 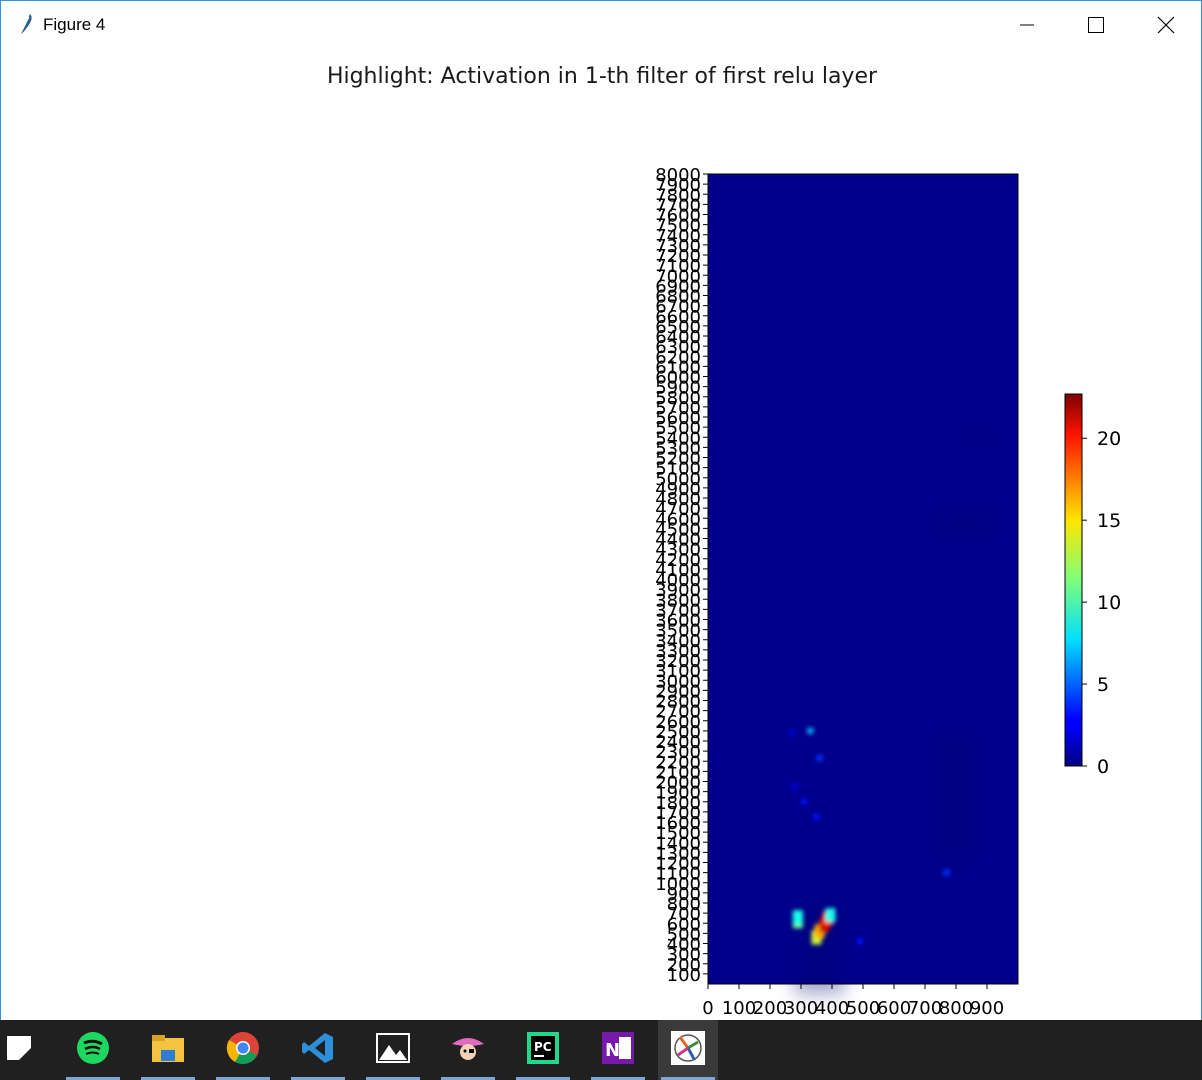 What do you see at coordinates (678, 327) in the screenshot?
I see `y-tick-label: 6500` at bounding box center [678, 327].